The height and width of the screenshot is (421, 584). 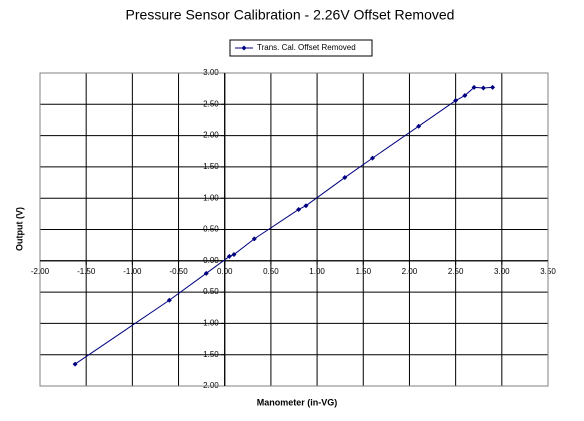 What do you see at coordinates (178, 271) in the screenshot?
I see `x-tick-label: -0.50` at bounding box center [178, 271].